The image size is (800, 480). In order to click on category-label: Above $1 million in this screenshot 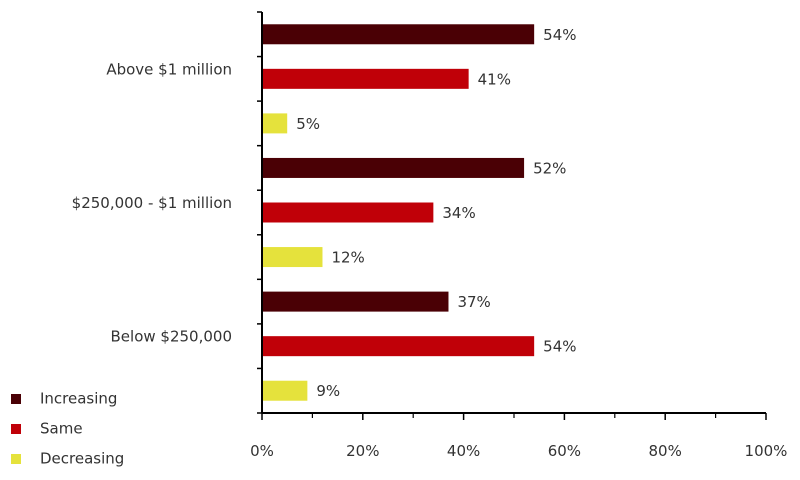, I will do `click(169, 69)`.